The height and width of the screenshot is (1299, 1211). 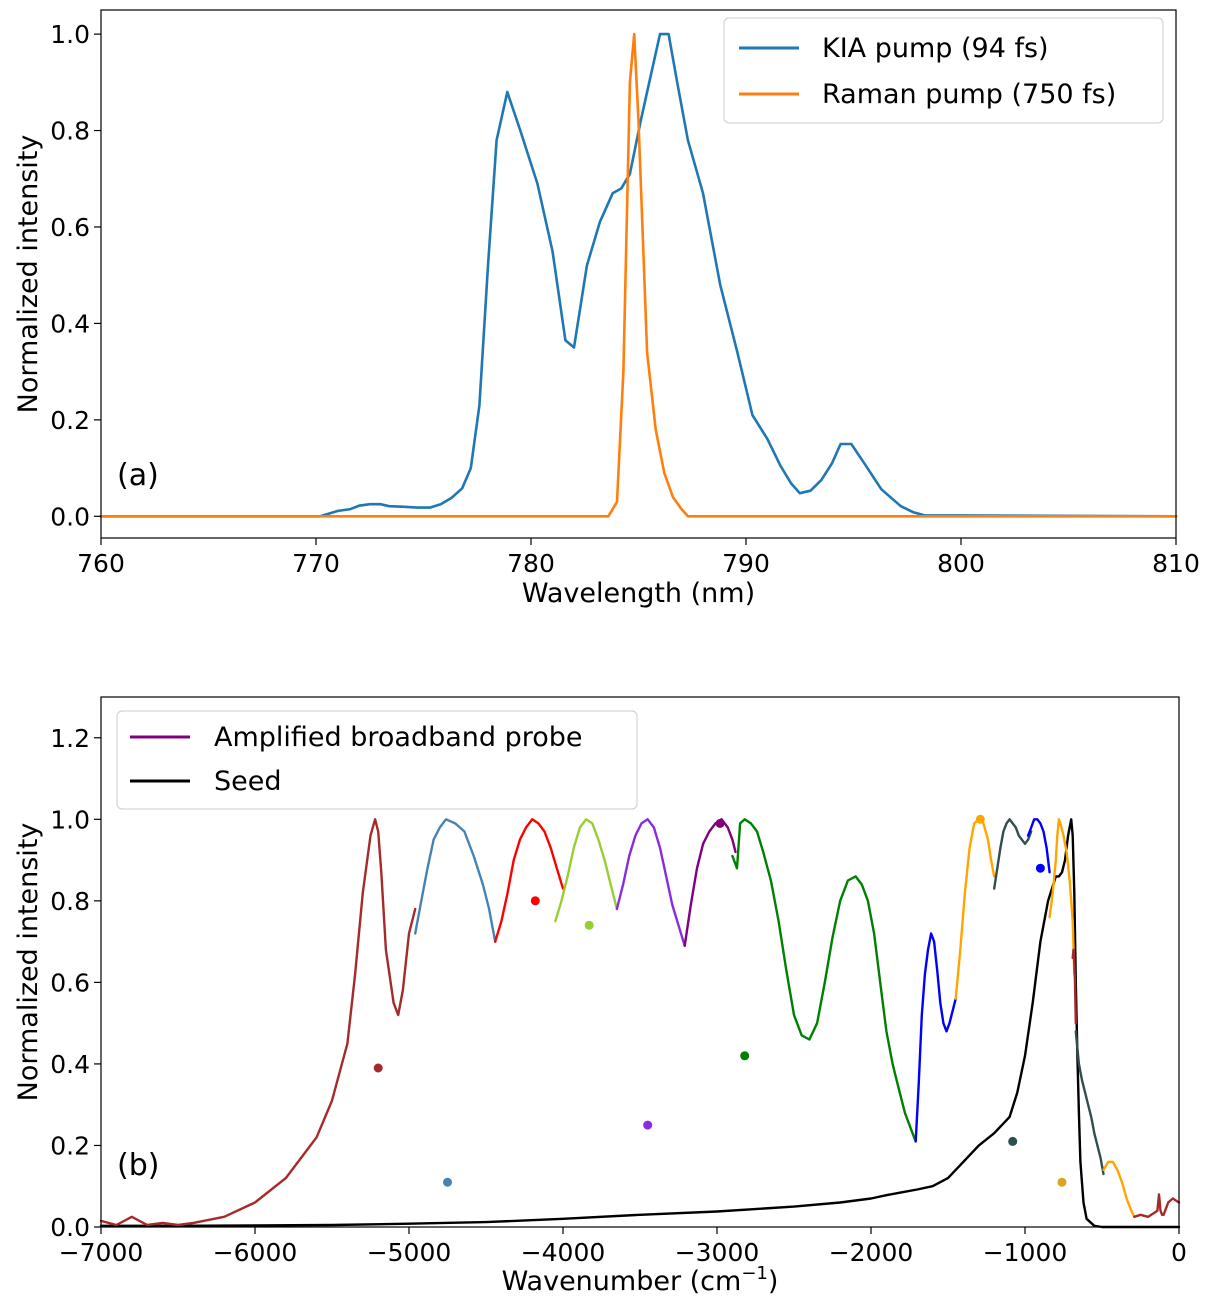 I want to click on panel-b-y-tick-label-3: 0.6, so click(x=70, y=982).